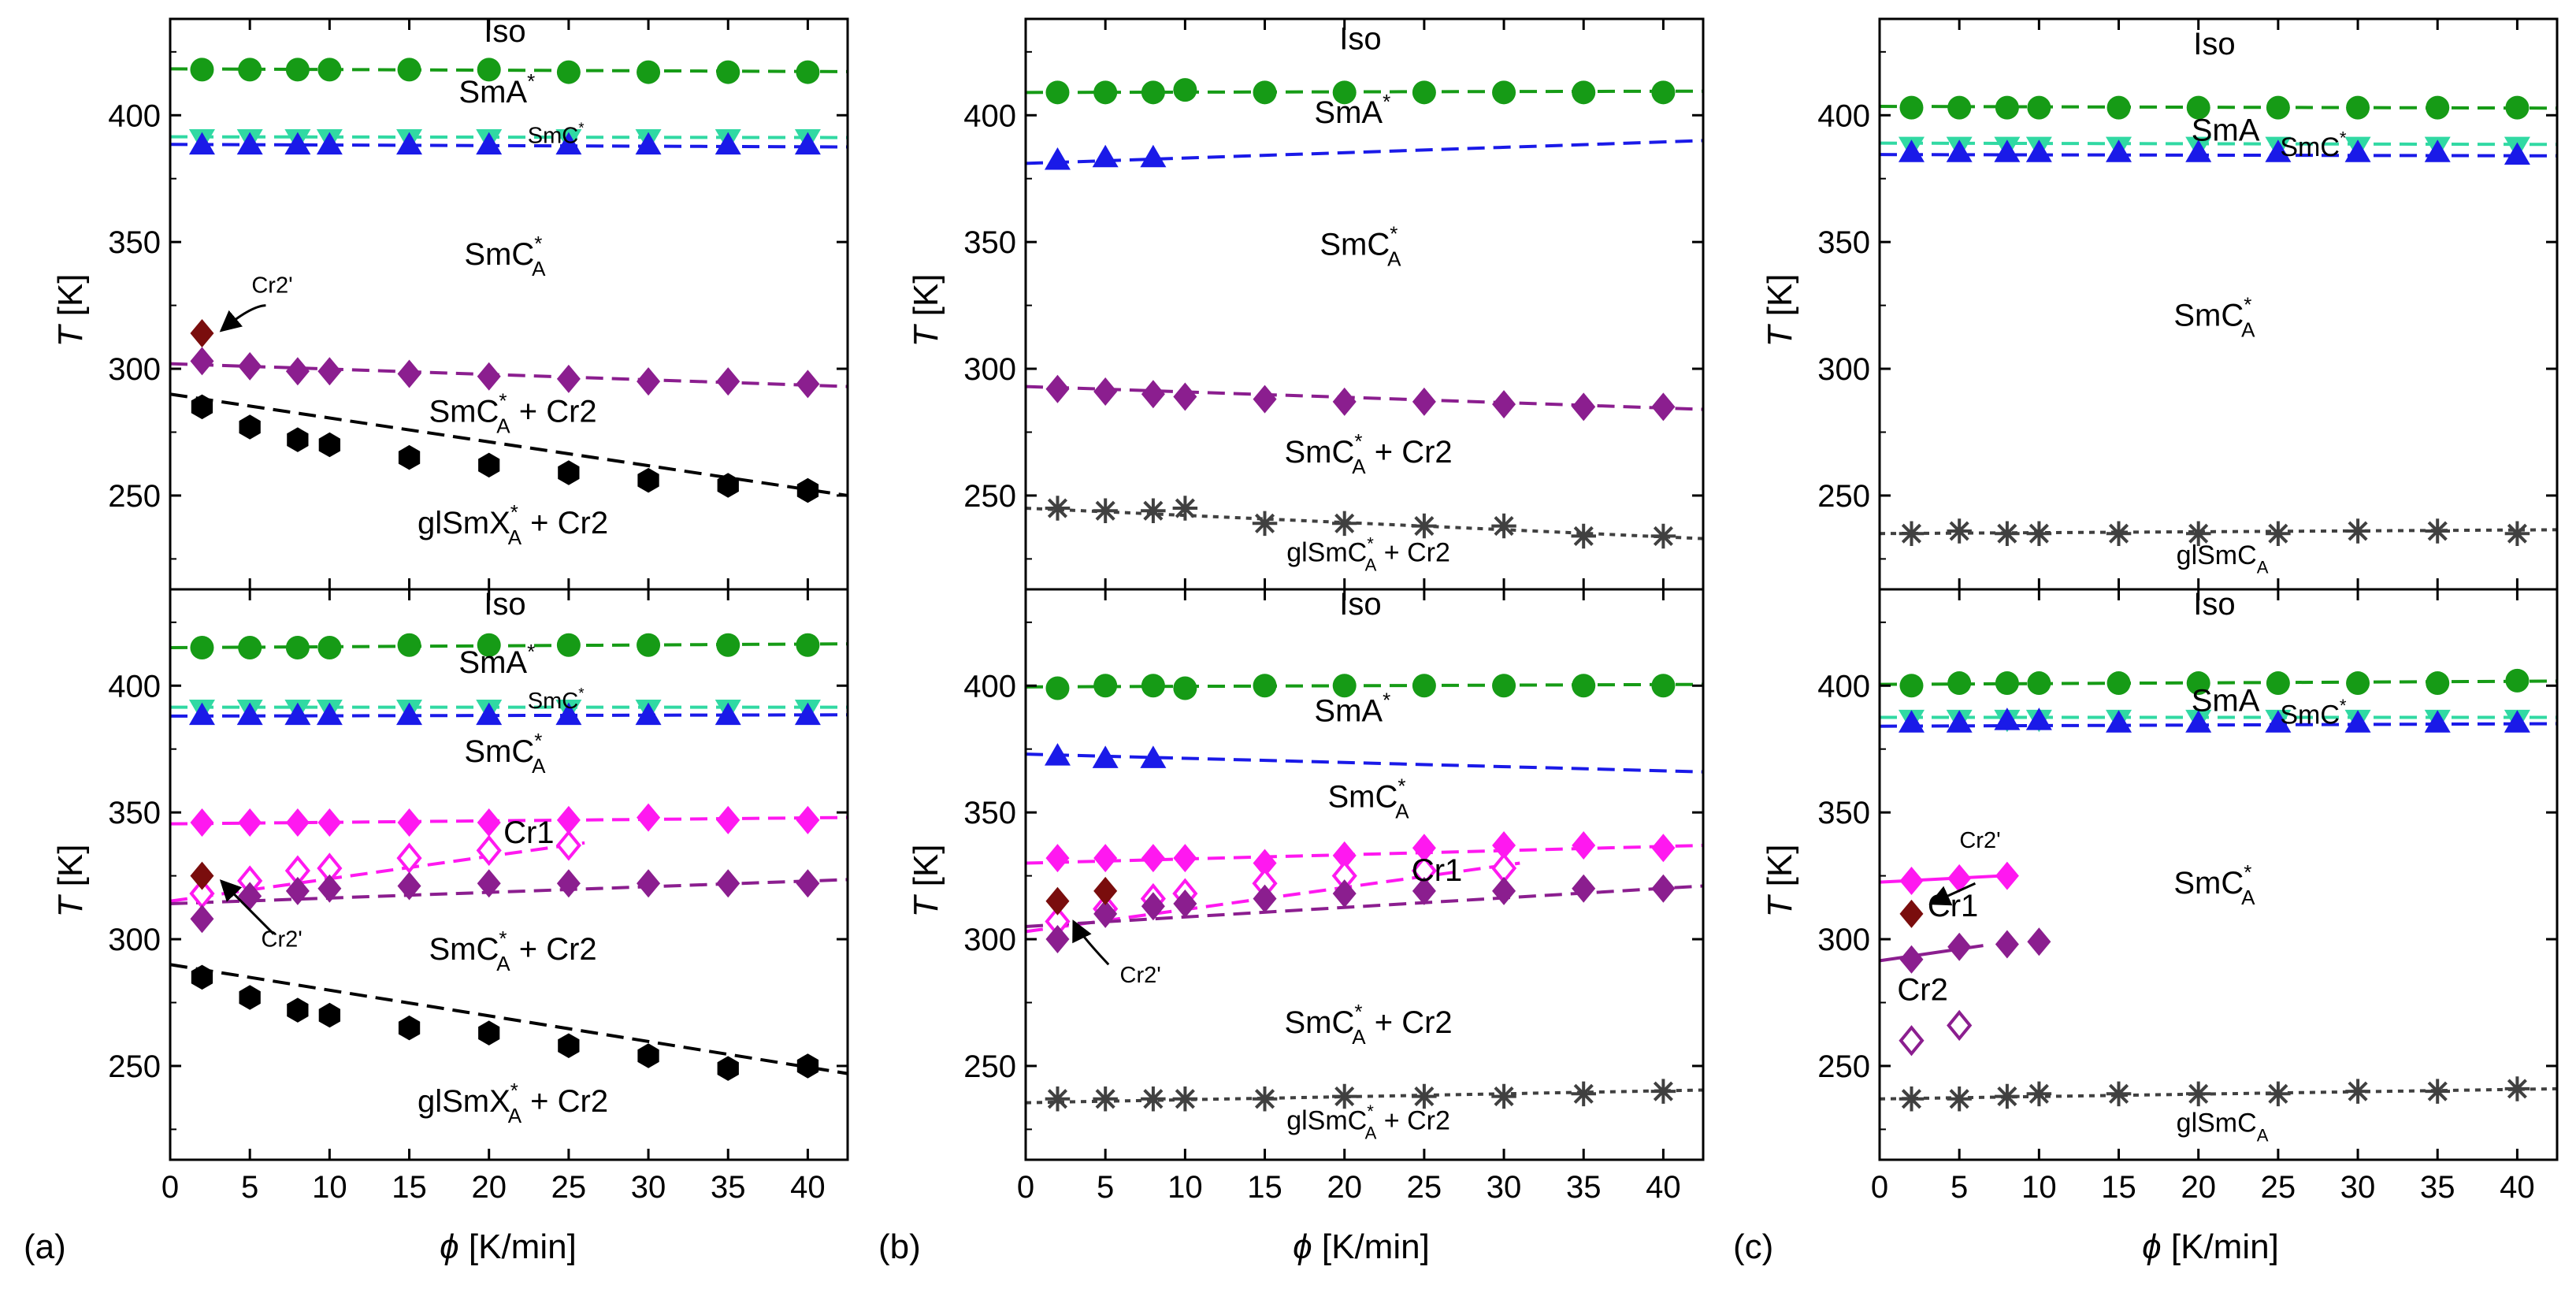  Describe the element at coordinates (1584, 1187) in the screenshot. I see `x-tick-label-b-bottom-35: 35` at that location.